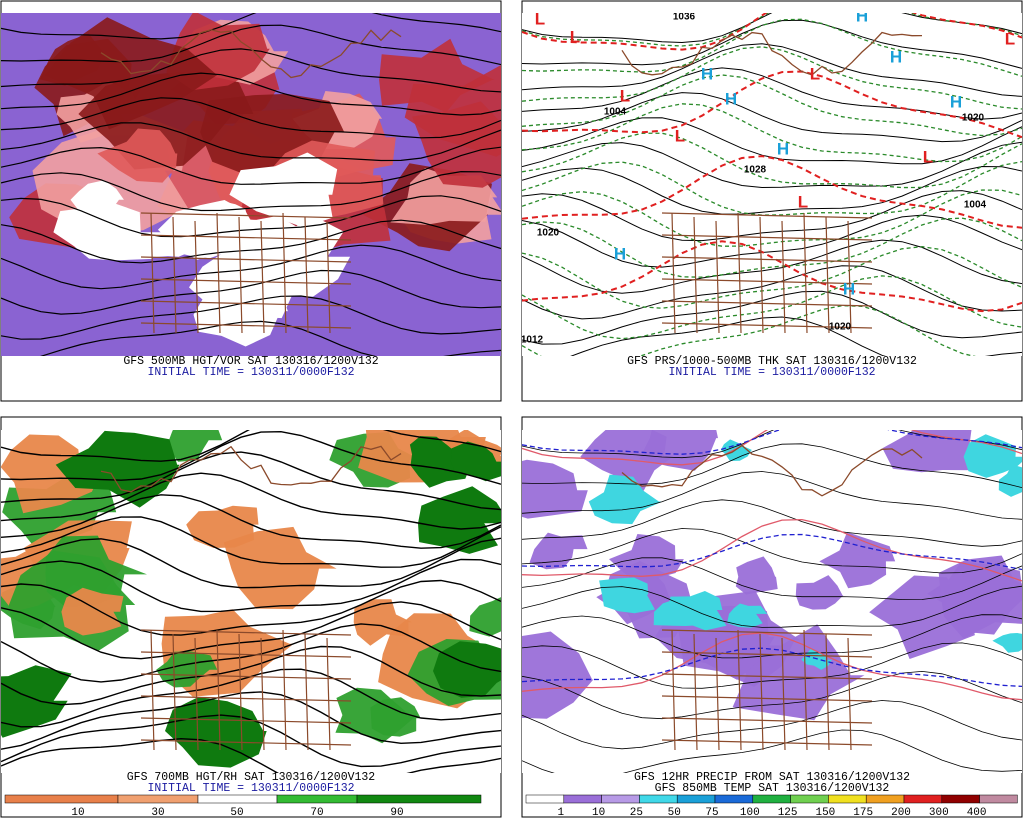 The width and height of the screenshot is (1024, 819). What do you see at coordinates (250, 361) in the screenshot?
I see `caption-line: GFS 500MB HGT/VOR SAT 130316/1200V132` at bounding box center [250, 361].